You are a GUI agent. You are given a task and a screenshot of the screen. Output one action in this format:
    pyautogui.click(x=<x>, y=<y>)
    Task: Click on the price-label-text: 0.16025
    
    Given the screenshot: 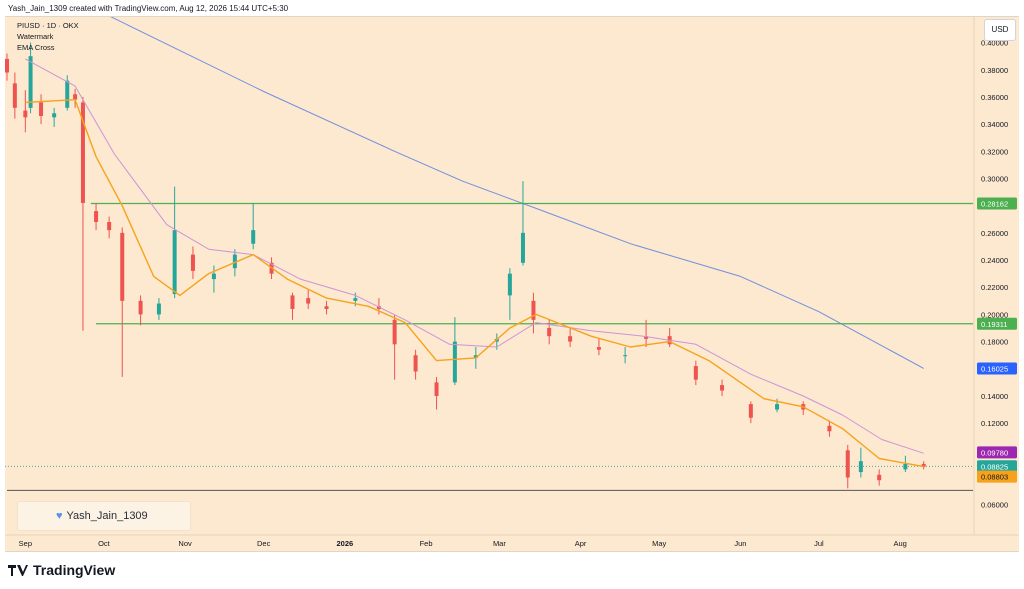 What is the action you would take?
    pyautogui.click(x=994, y=368)
    